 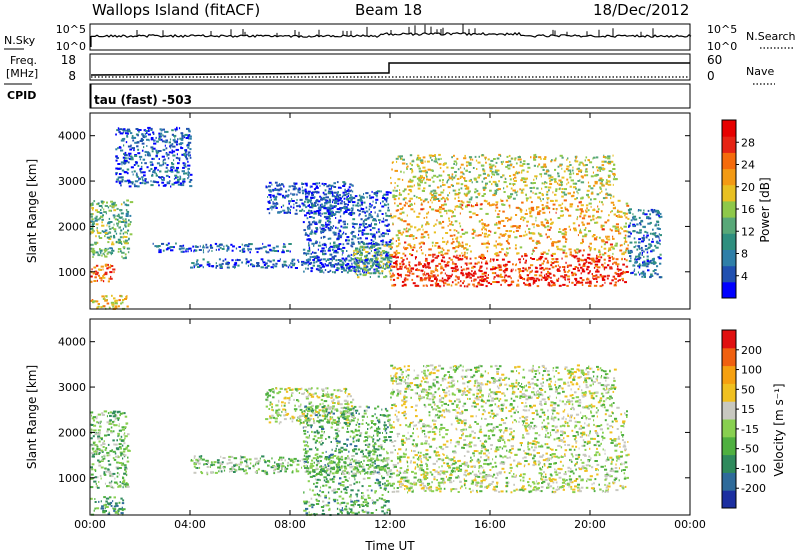 What do you see at coordinates (641, 10) in the screenshot?
I see `date-title: 18/Dec/2012` at bounding box center [641, 10].